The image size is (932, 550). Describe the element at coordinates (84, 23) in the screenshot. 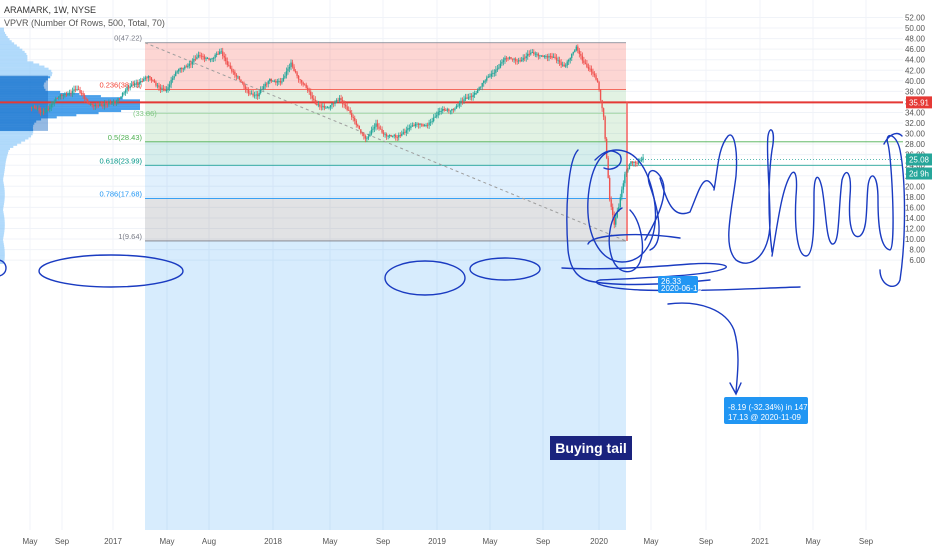

I see `indicator-label: VPVR (Number Of Rows, 500, Total, 70)` at that location.